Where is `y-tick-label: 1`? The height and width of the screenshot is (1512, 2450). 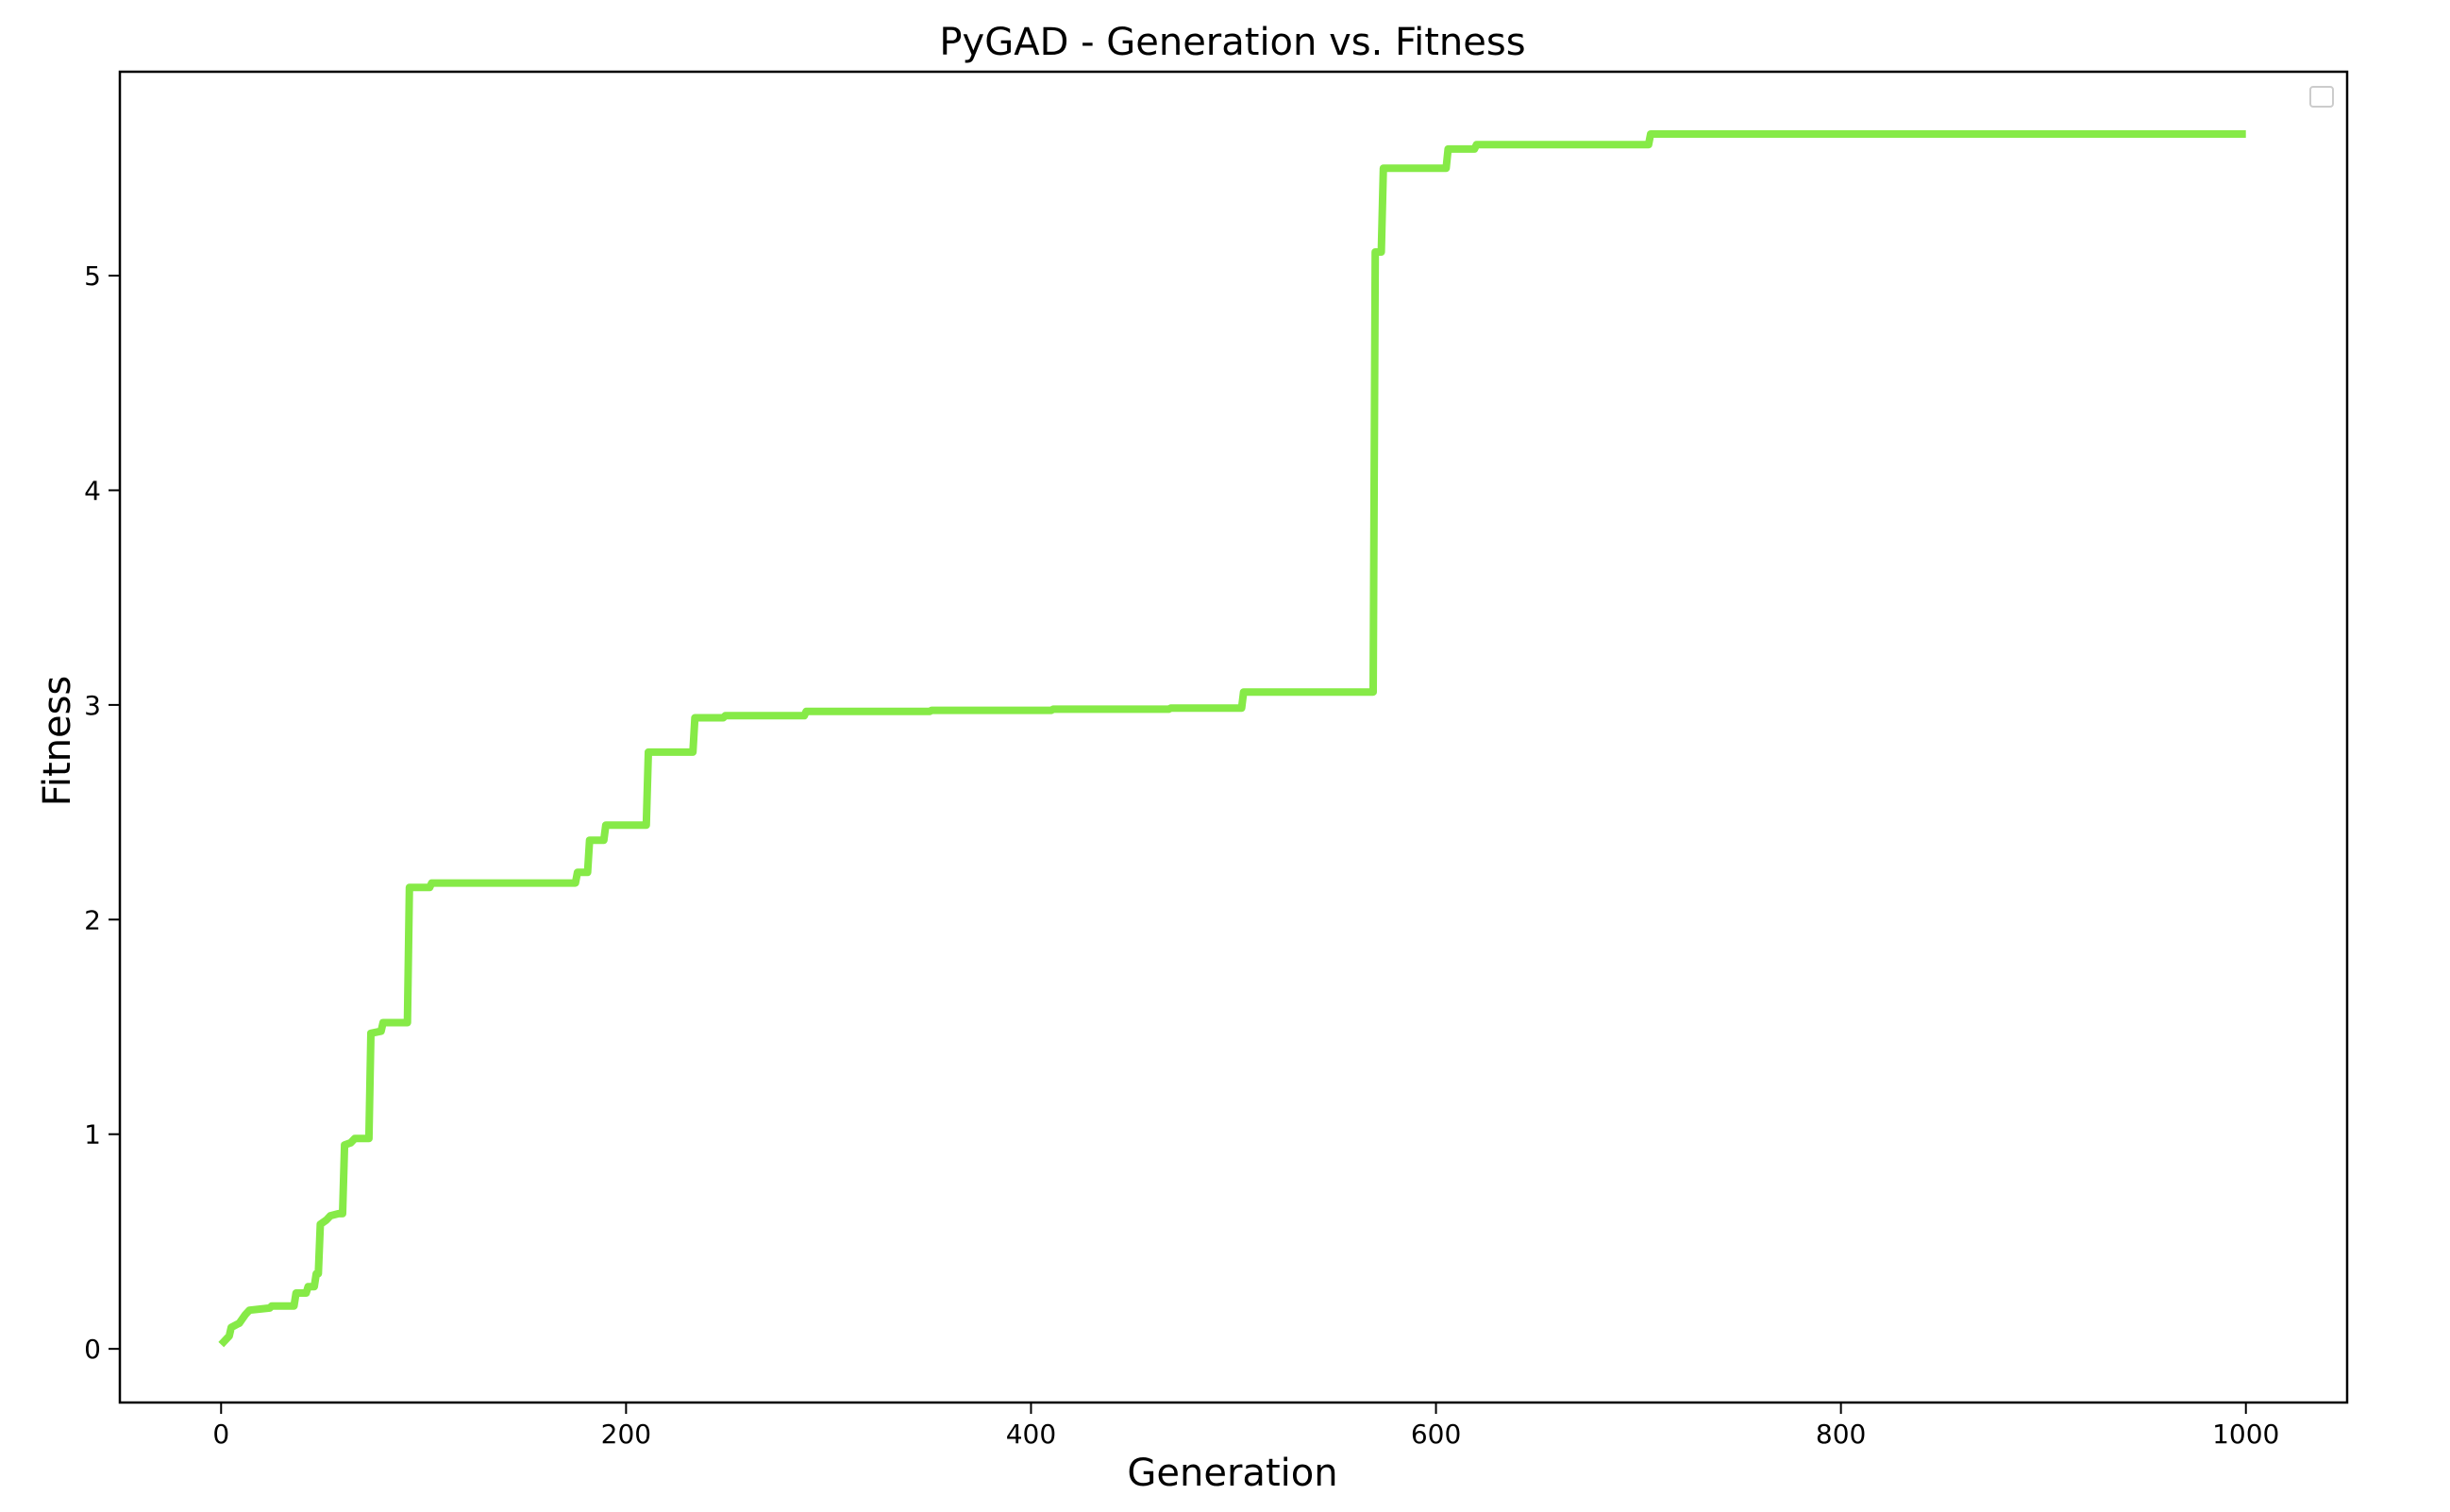
y-tick-label: 1 is located at coordinates (93, 1135).